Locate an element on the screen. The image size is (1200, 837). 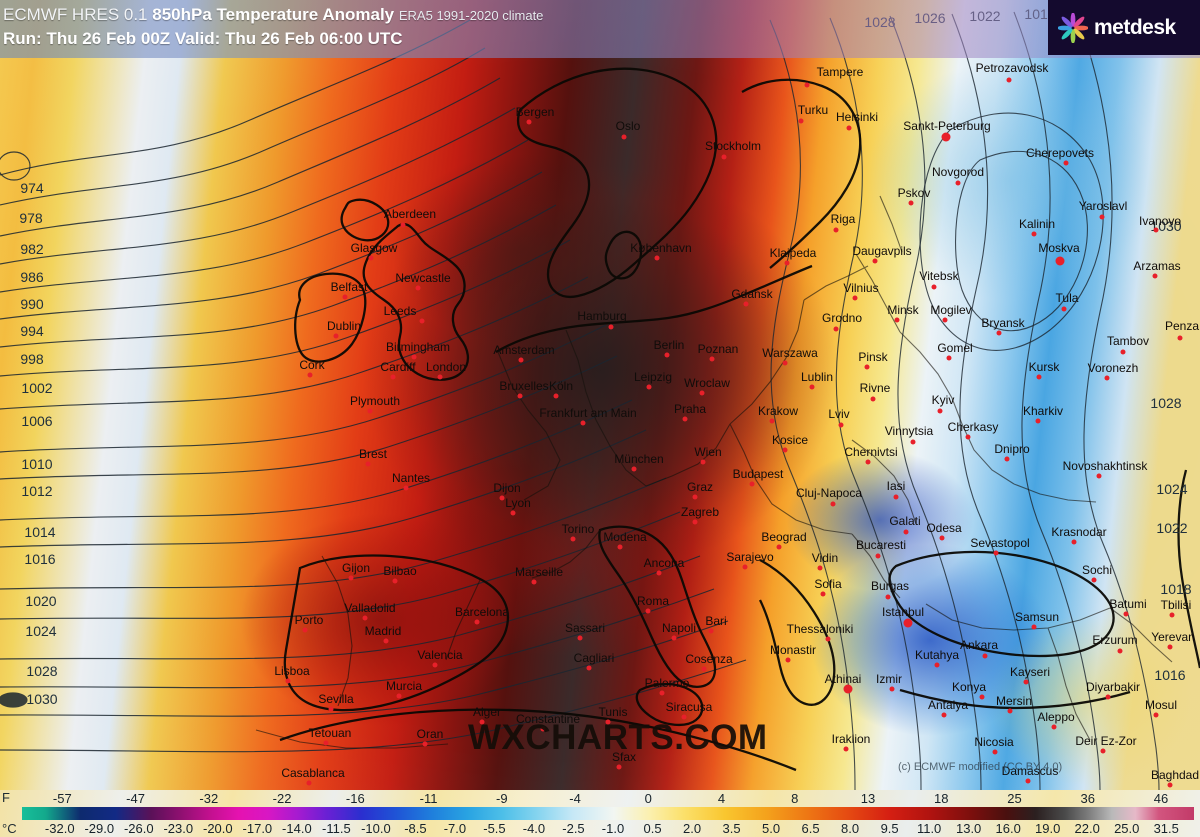
metdesk-logo: metdesk is located at coordinates (1124, 27).